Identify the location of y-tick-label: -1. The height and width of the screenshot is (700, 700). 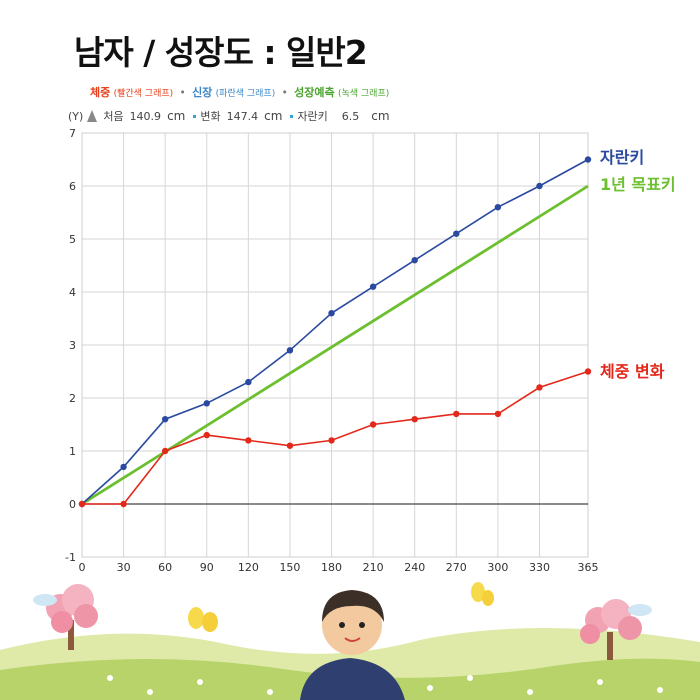
(70, 557).